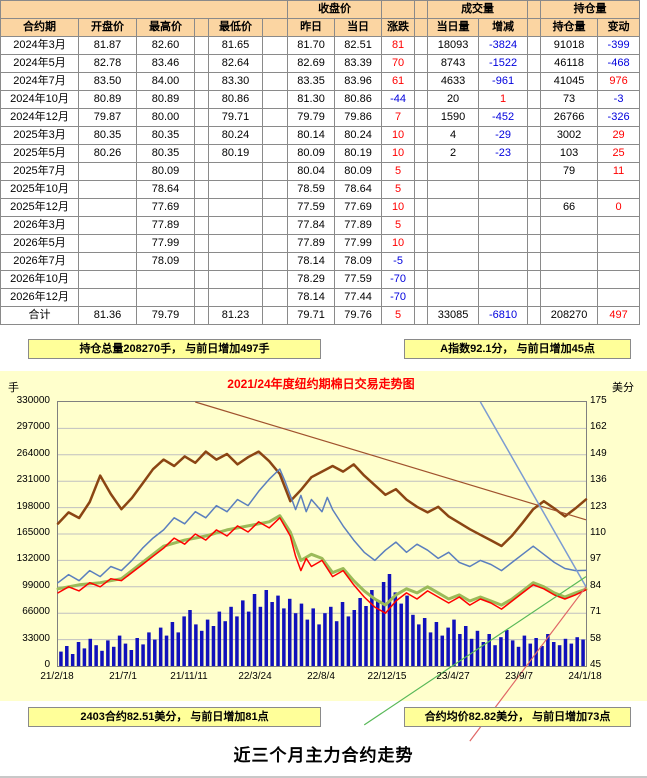 The height and width of the screenshot is (778, 647). Describe the element at coordinates (358, 117) in the screenshot. I see `value-cell: 79.86` at that location.